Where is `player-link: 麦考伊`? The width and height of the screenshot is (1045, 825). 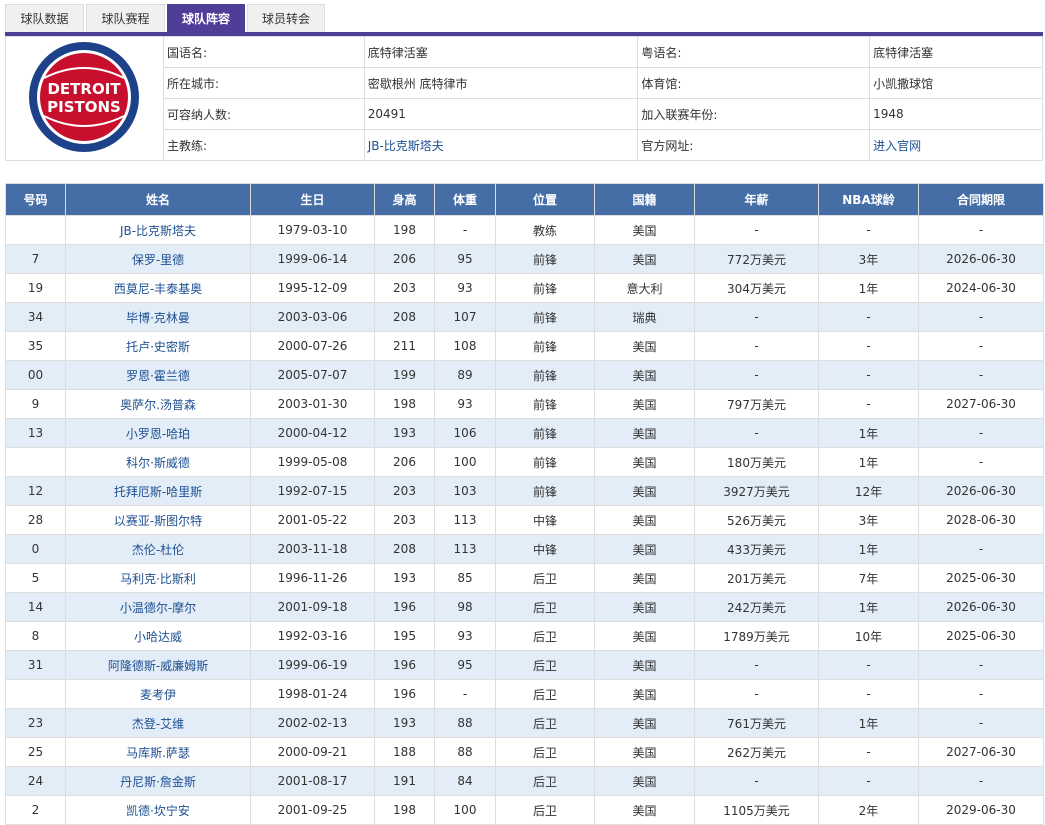 player-link: 麦考伊 is located at coordinates (157, 694).